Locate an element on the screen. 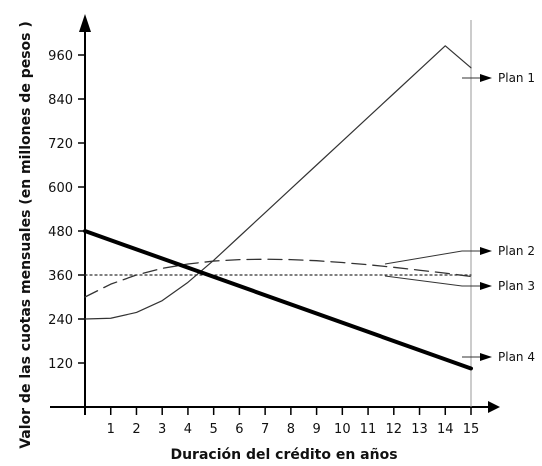 The width and height of the screenshot is (542, 466). x-tick-label: 15 is located at coordinates (471, 429).